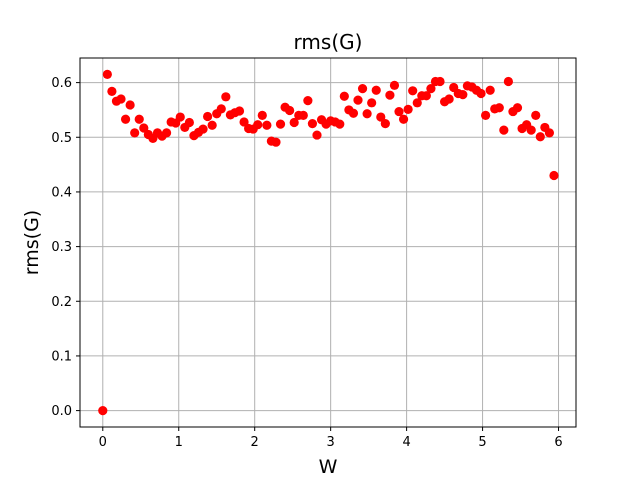 Image resolution: width=640 pixels, height=480 pixels. What do you see at coordinates (558, 442) in the screenshot?
I see `x-tick-label: 6` at bounding box center [558, 442].